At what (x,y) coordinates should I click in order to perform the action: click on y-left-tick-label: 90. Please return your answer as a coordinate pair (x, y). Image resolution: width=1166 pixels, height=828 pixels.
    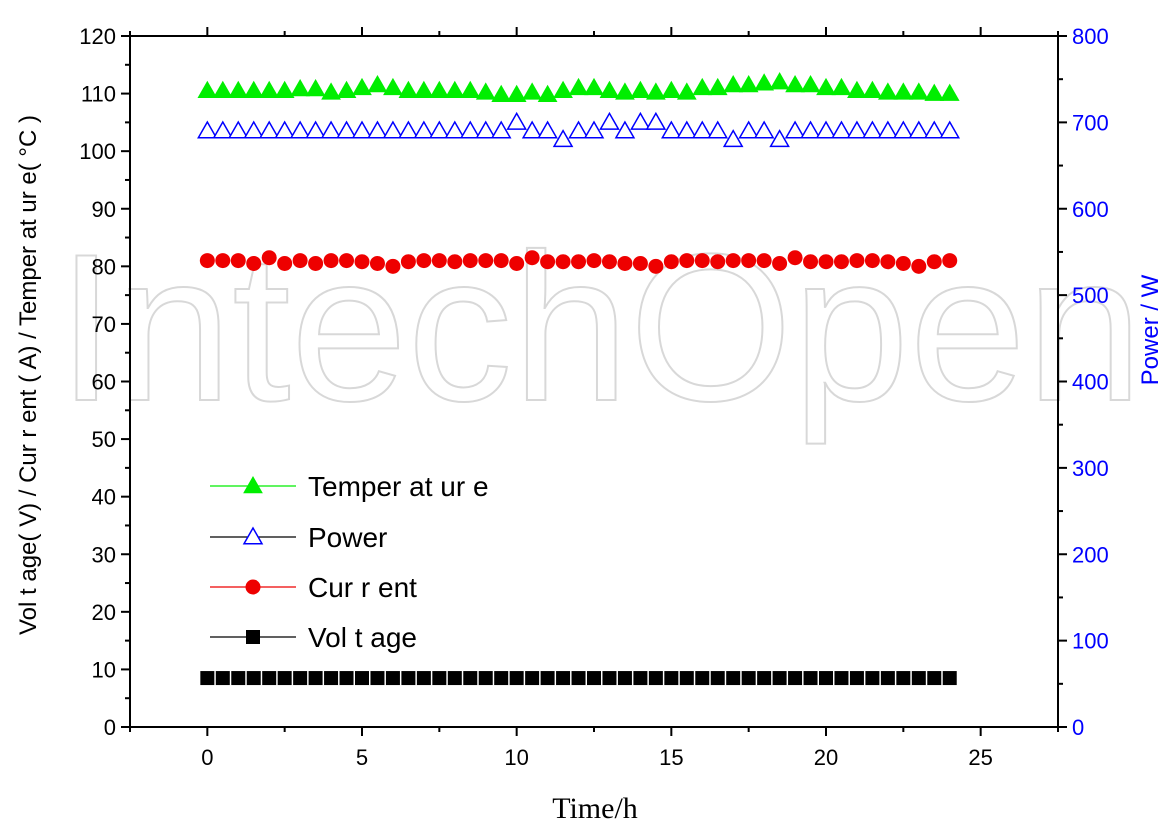
    Looking at the image, I should click on (104, 209).